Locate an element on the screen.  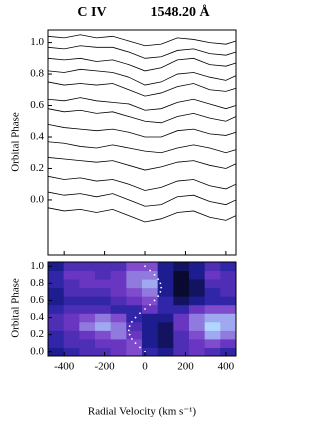
x-tick-label: -400 is located at coordinates (64, 367).